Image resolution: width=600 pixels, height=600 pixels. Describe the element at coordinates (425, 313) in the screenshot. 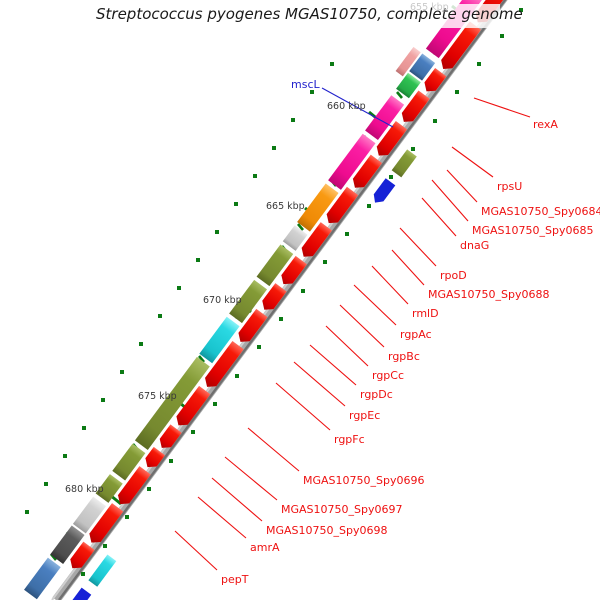

I see `feature-label-rmld: rmlD` at that location.